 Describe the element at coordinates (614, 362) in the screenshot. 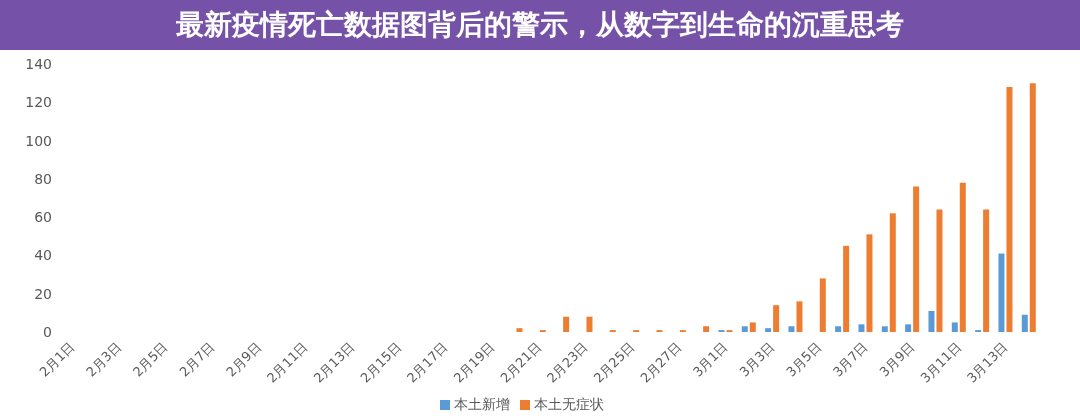

I see `x-tick-label: 2月25日` at that location.